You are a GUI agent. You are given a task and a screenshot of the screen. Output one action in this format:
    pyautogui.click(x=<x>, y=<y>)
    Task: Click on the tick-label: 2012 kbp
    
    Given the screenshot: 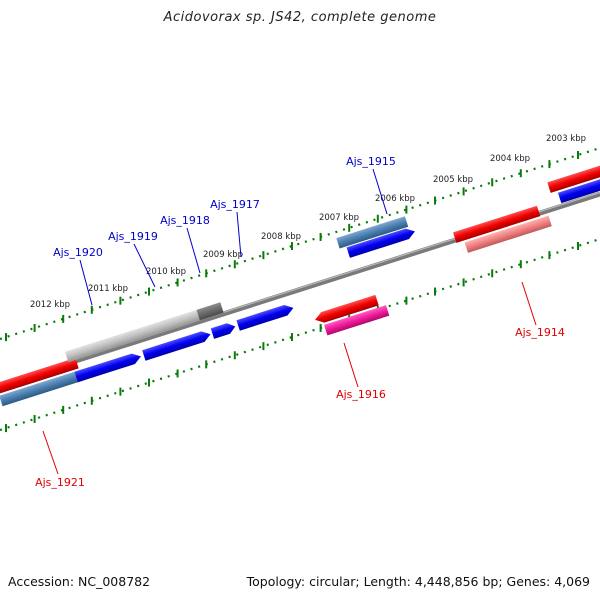 What is the action you would take?
    pyautogui.click(x=50, y=305)
    